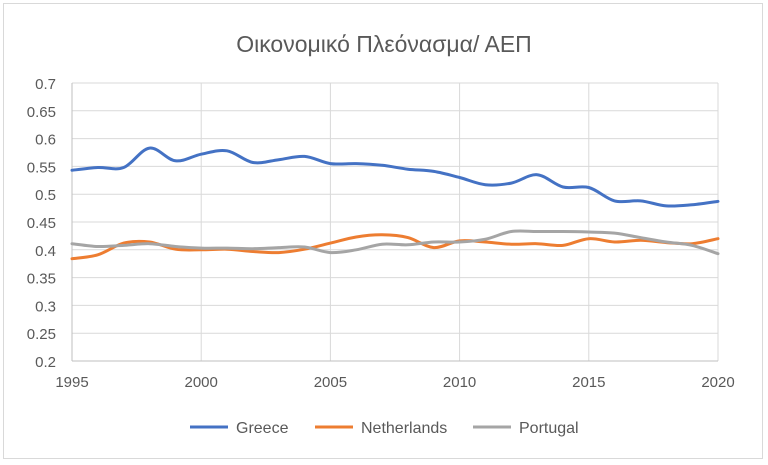 The height and width of the screenshot is (465, 768). Describe the element at coordinates (71, 382) in the screenshot. I see `x-tick-label: 1995` at that location.